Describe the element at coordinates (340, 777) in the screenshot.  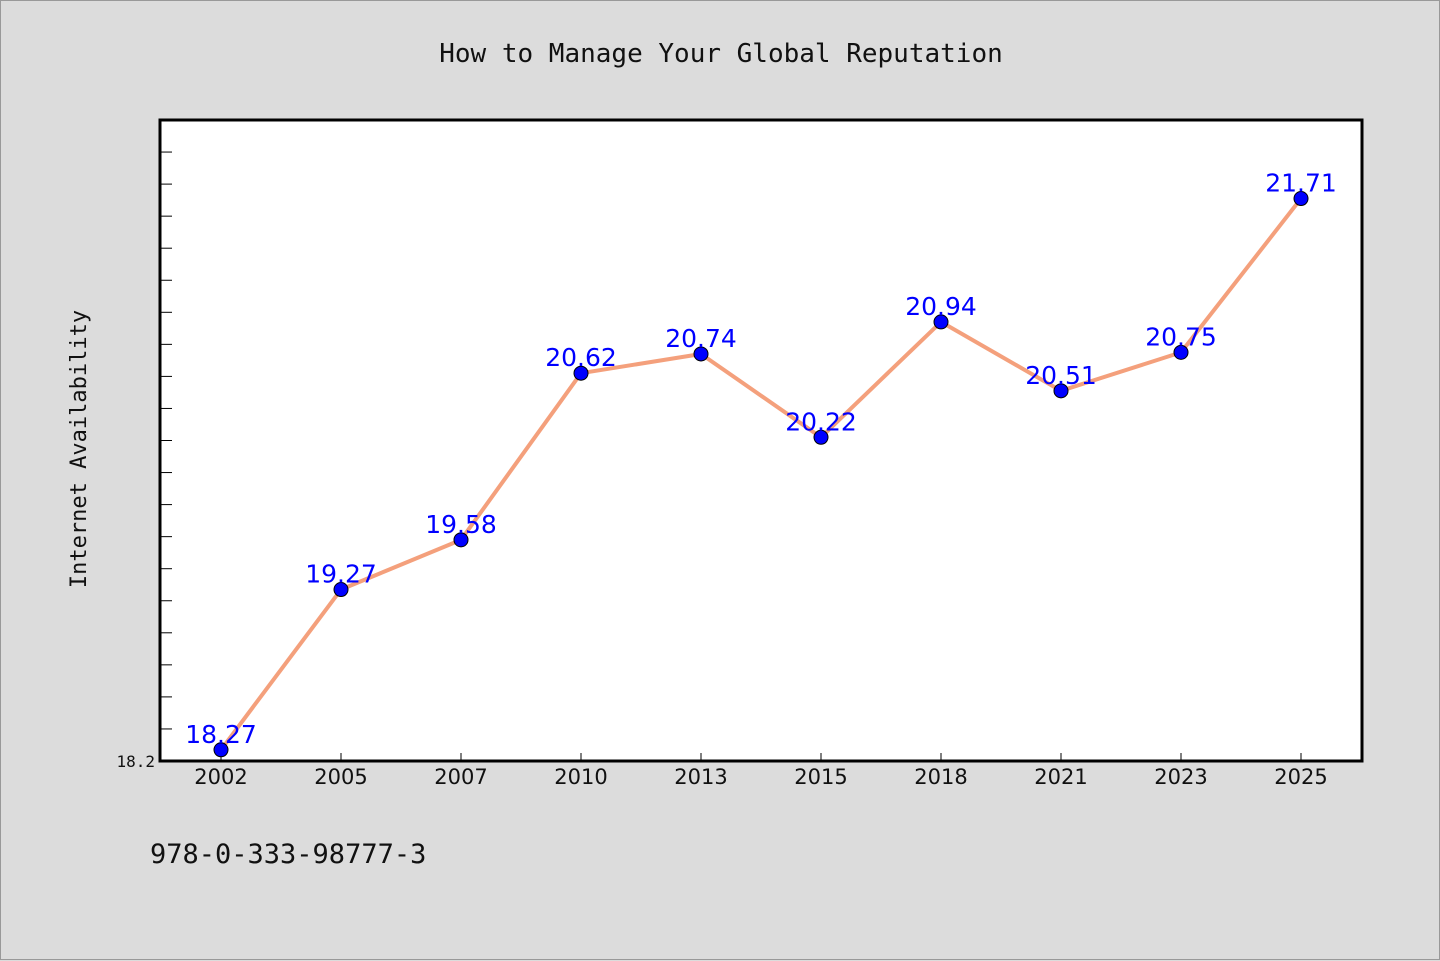
I see `x-tick-label: 2005` at that location.